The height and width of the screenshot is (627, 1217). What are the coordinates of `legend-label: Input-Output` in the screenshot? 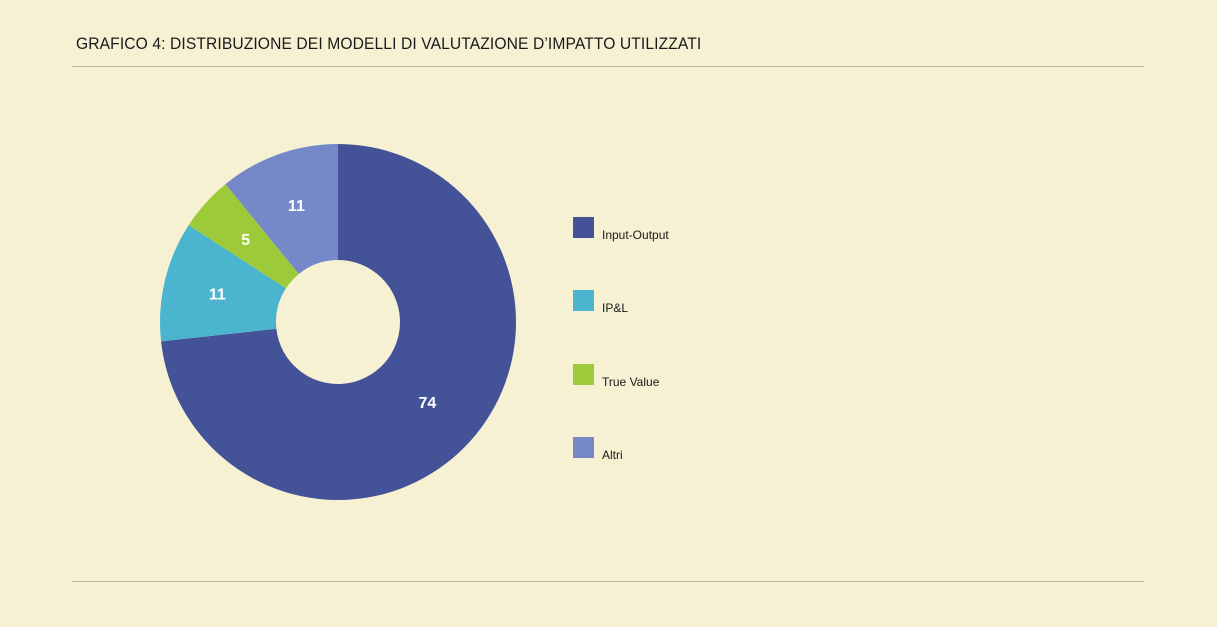 It's located at (635, 235).